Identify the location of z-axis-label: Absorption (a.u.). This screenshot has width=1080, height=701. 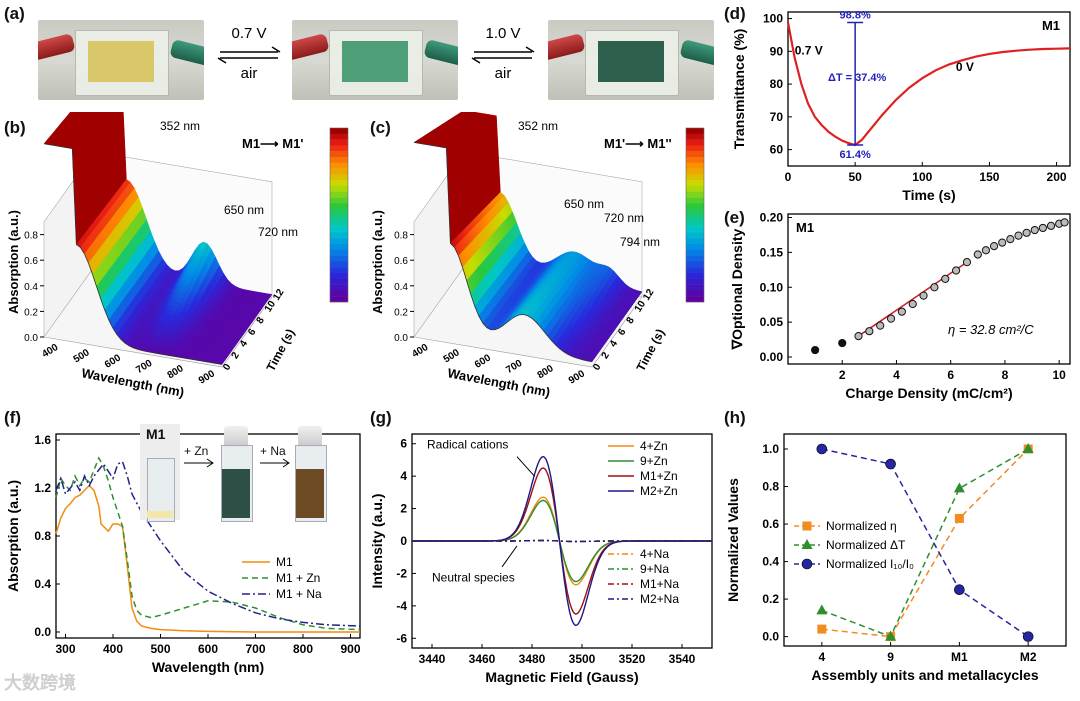
(13, 262).